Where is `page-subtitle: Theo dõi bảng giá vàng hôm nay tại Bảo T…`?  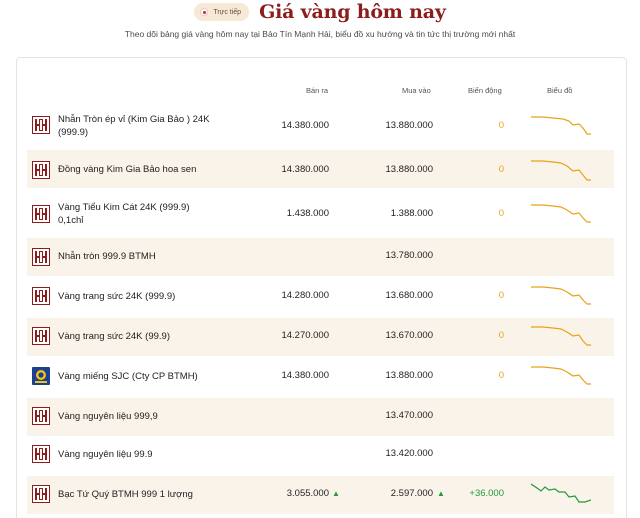 page-subtitle: Theo dõi bảng giá vàng hôm nay tại Bảo T… is located at coordinates (320, 34).